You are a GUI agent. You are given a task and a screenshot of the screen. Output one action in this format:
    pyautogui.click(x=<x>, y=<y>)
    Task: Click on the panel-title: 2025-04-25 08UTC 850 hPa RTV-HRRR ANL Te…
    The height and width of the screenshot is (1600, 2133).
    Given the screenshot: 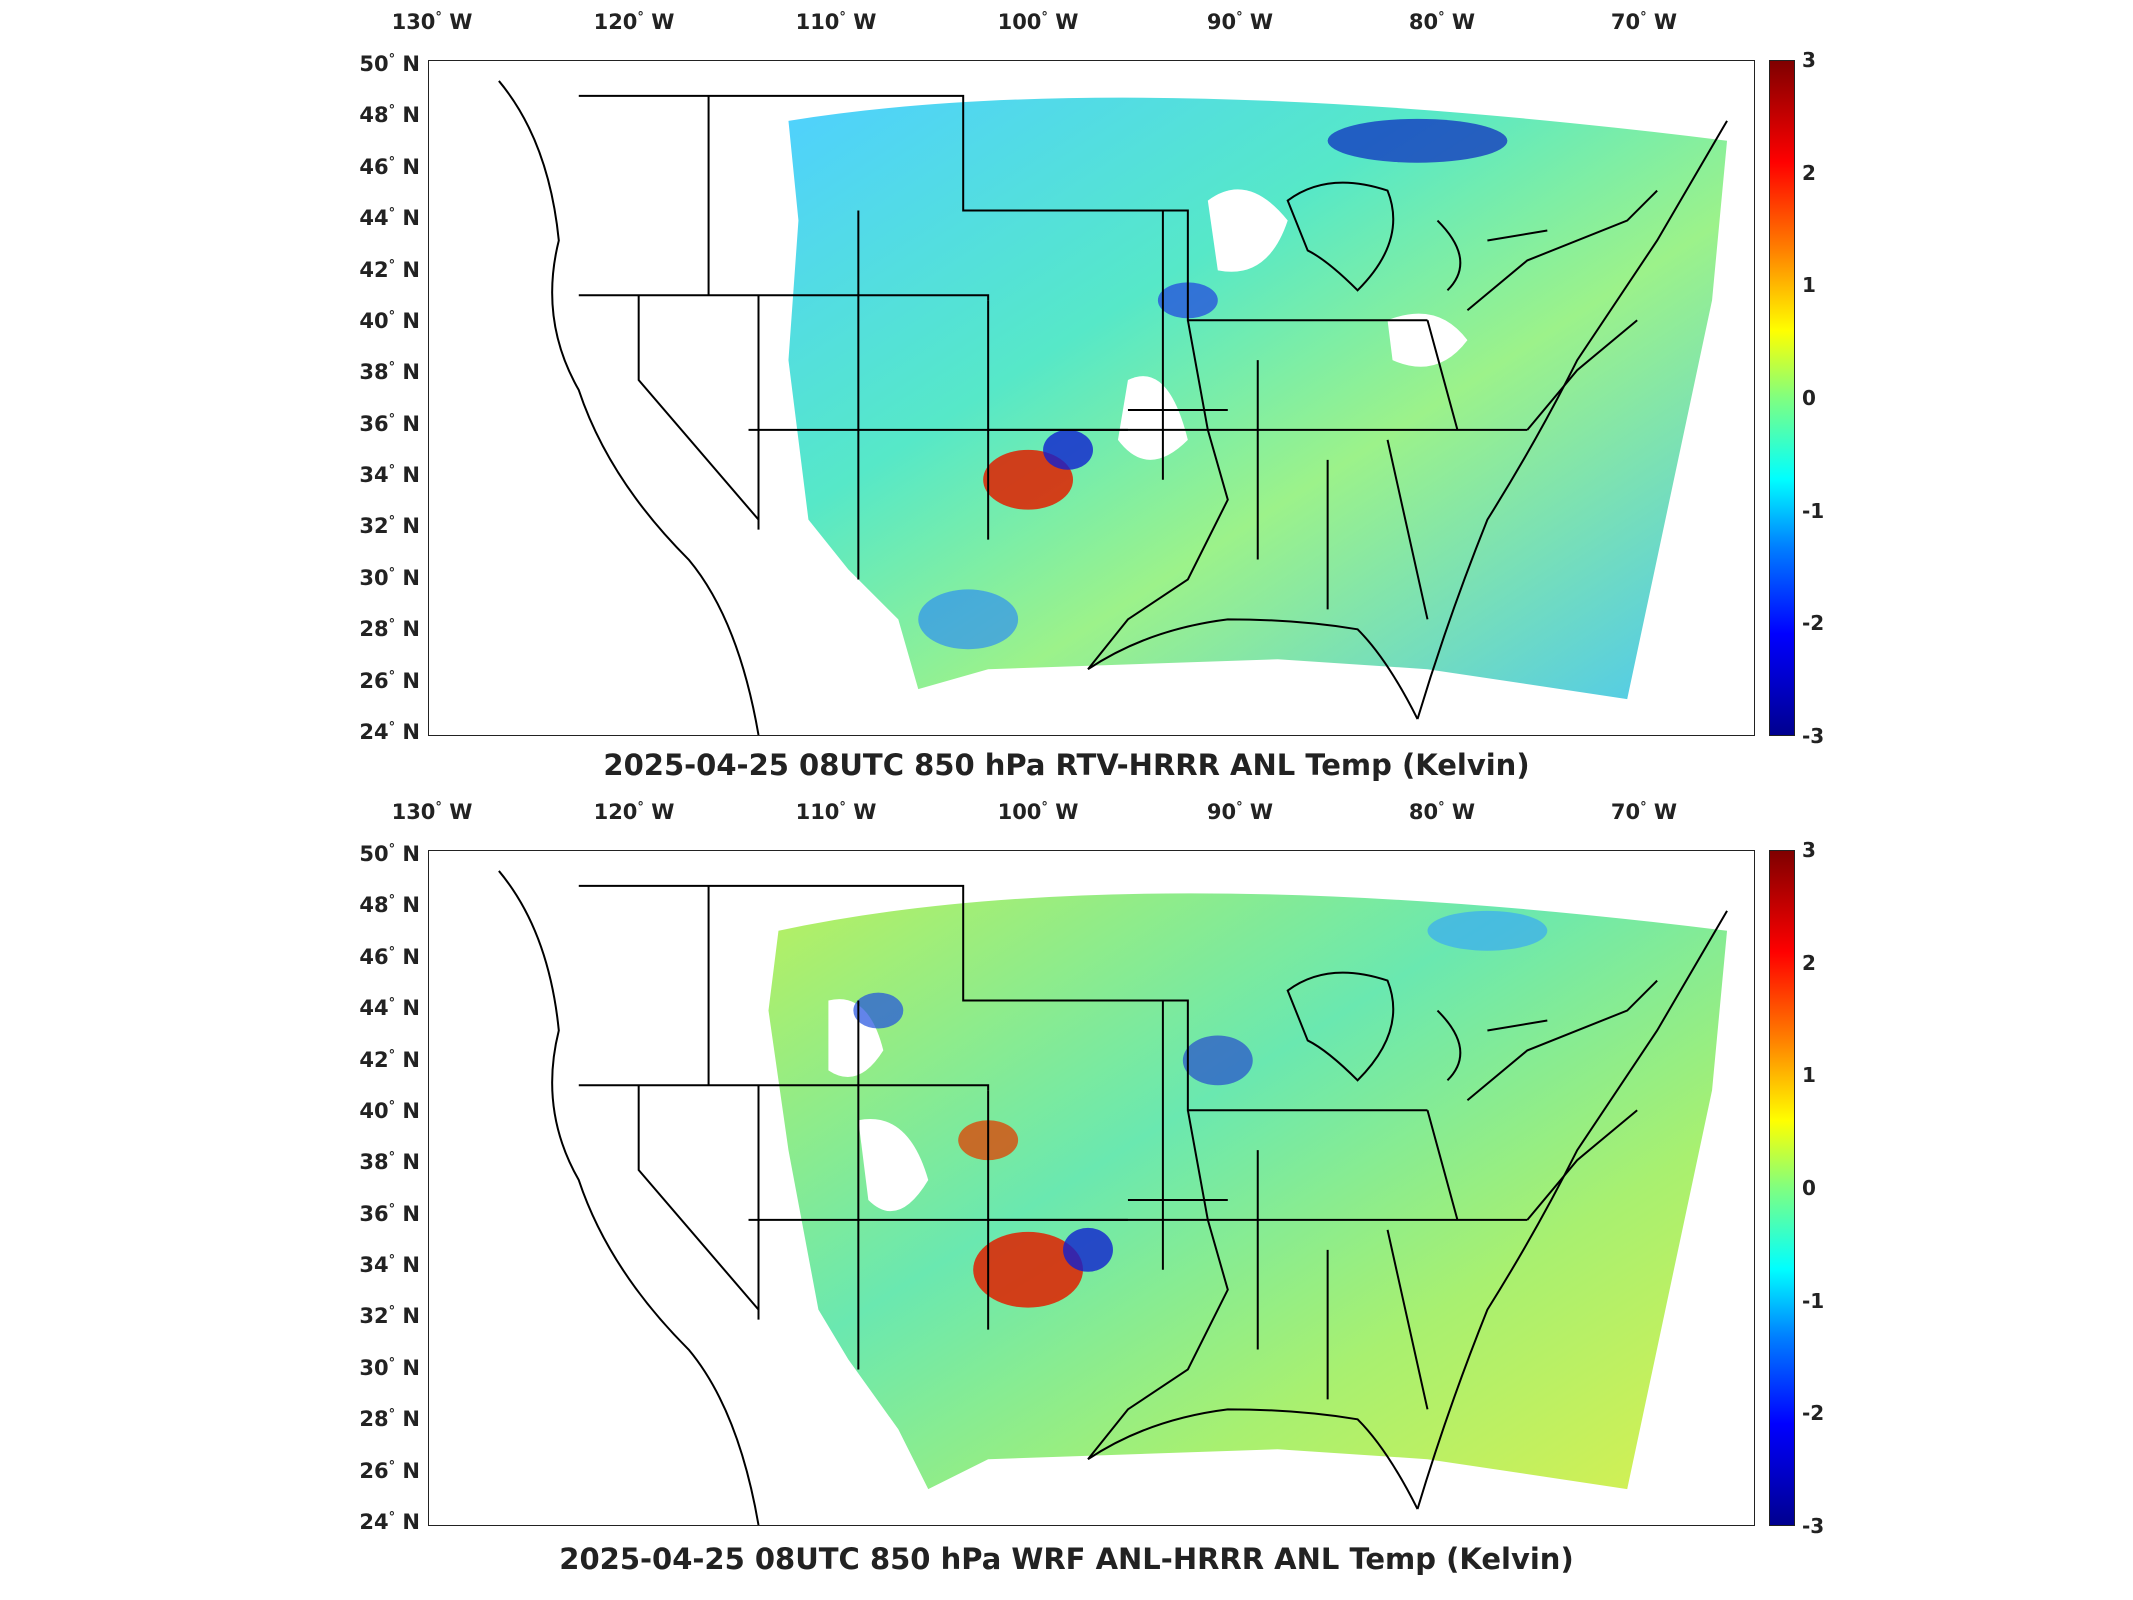 What is the action you would take?
    pyautogui.click(x=1066, y=765)
    